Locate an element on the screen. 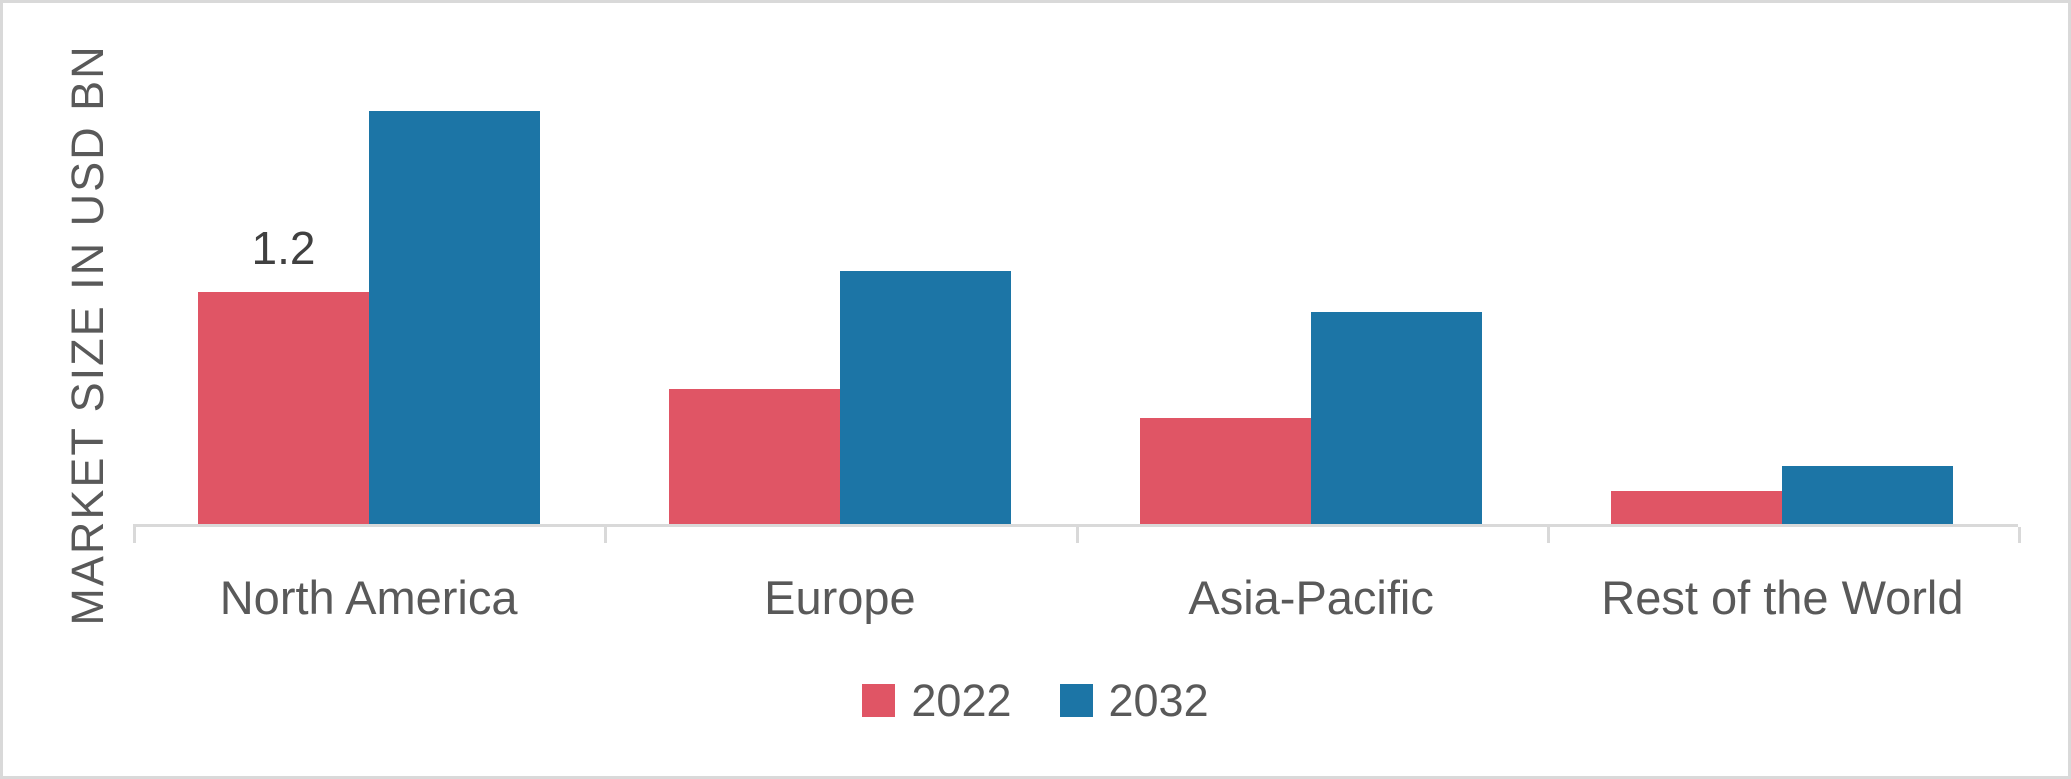 This screenshot has width=2071, height=779. bar-2032-rest-of-the-world is located at coordinates (1867, 495).